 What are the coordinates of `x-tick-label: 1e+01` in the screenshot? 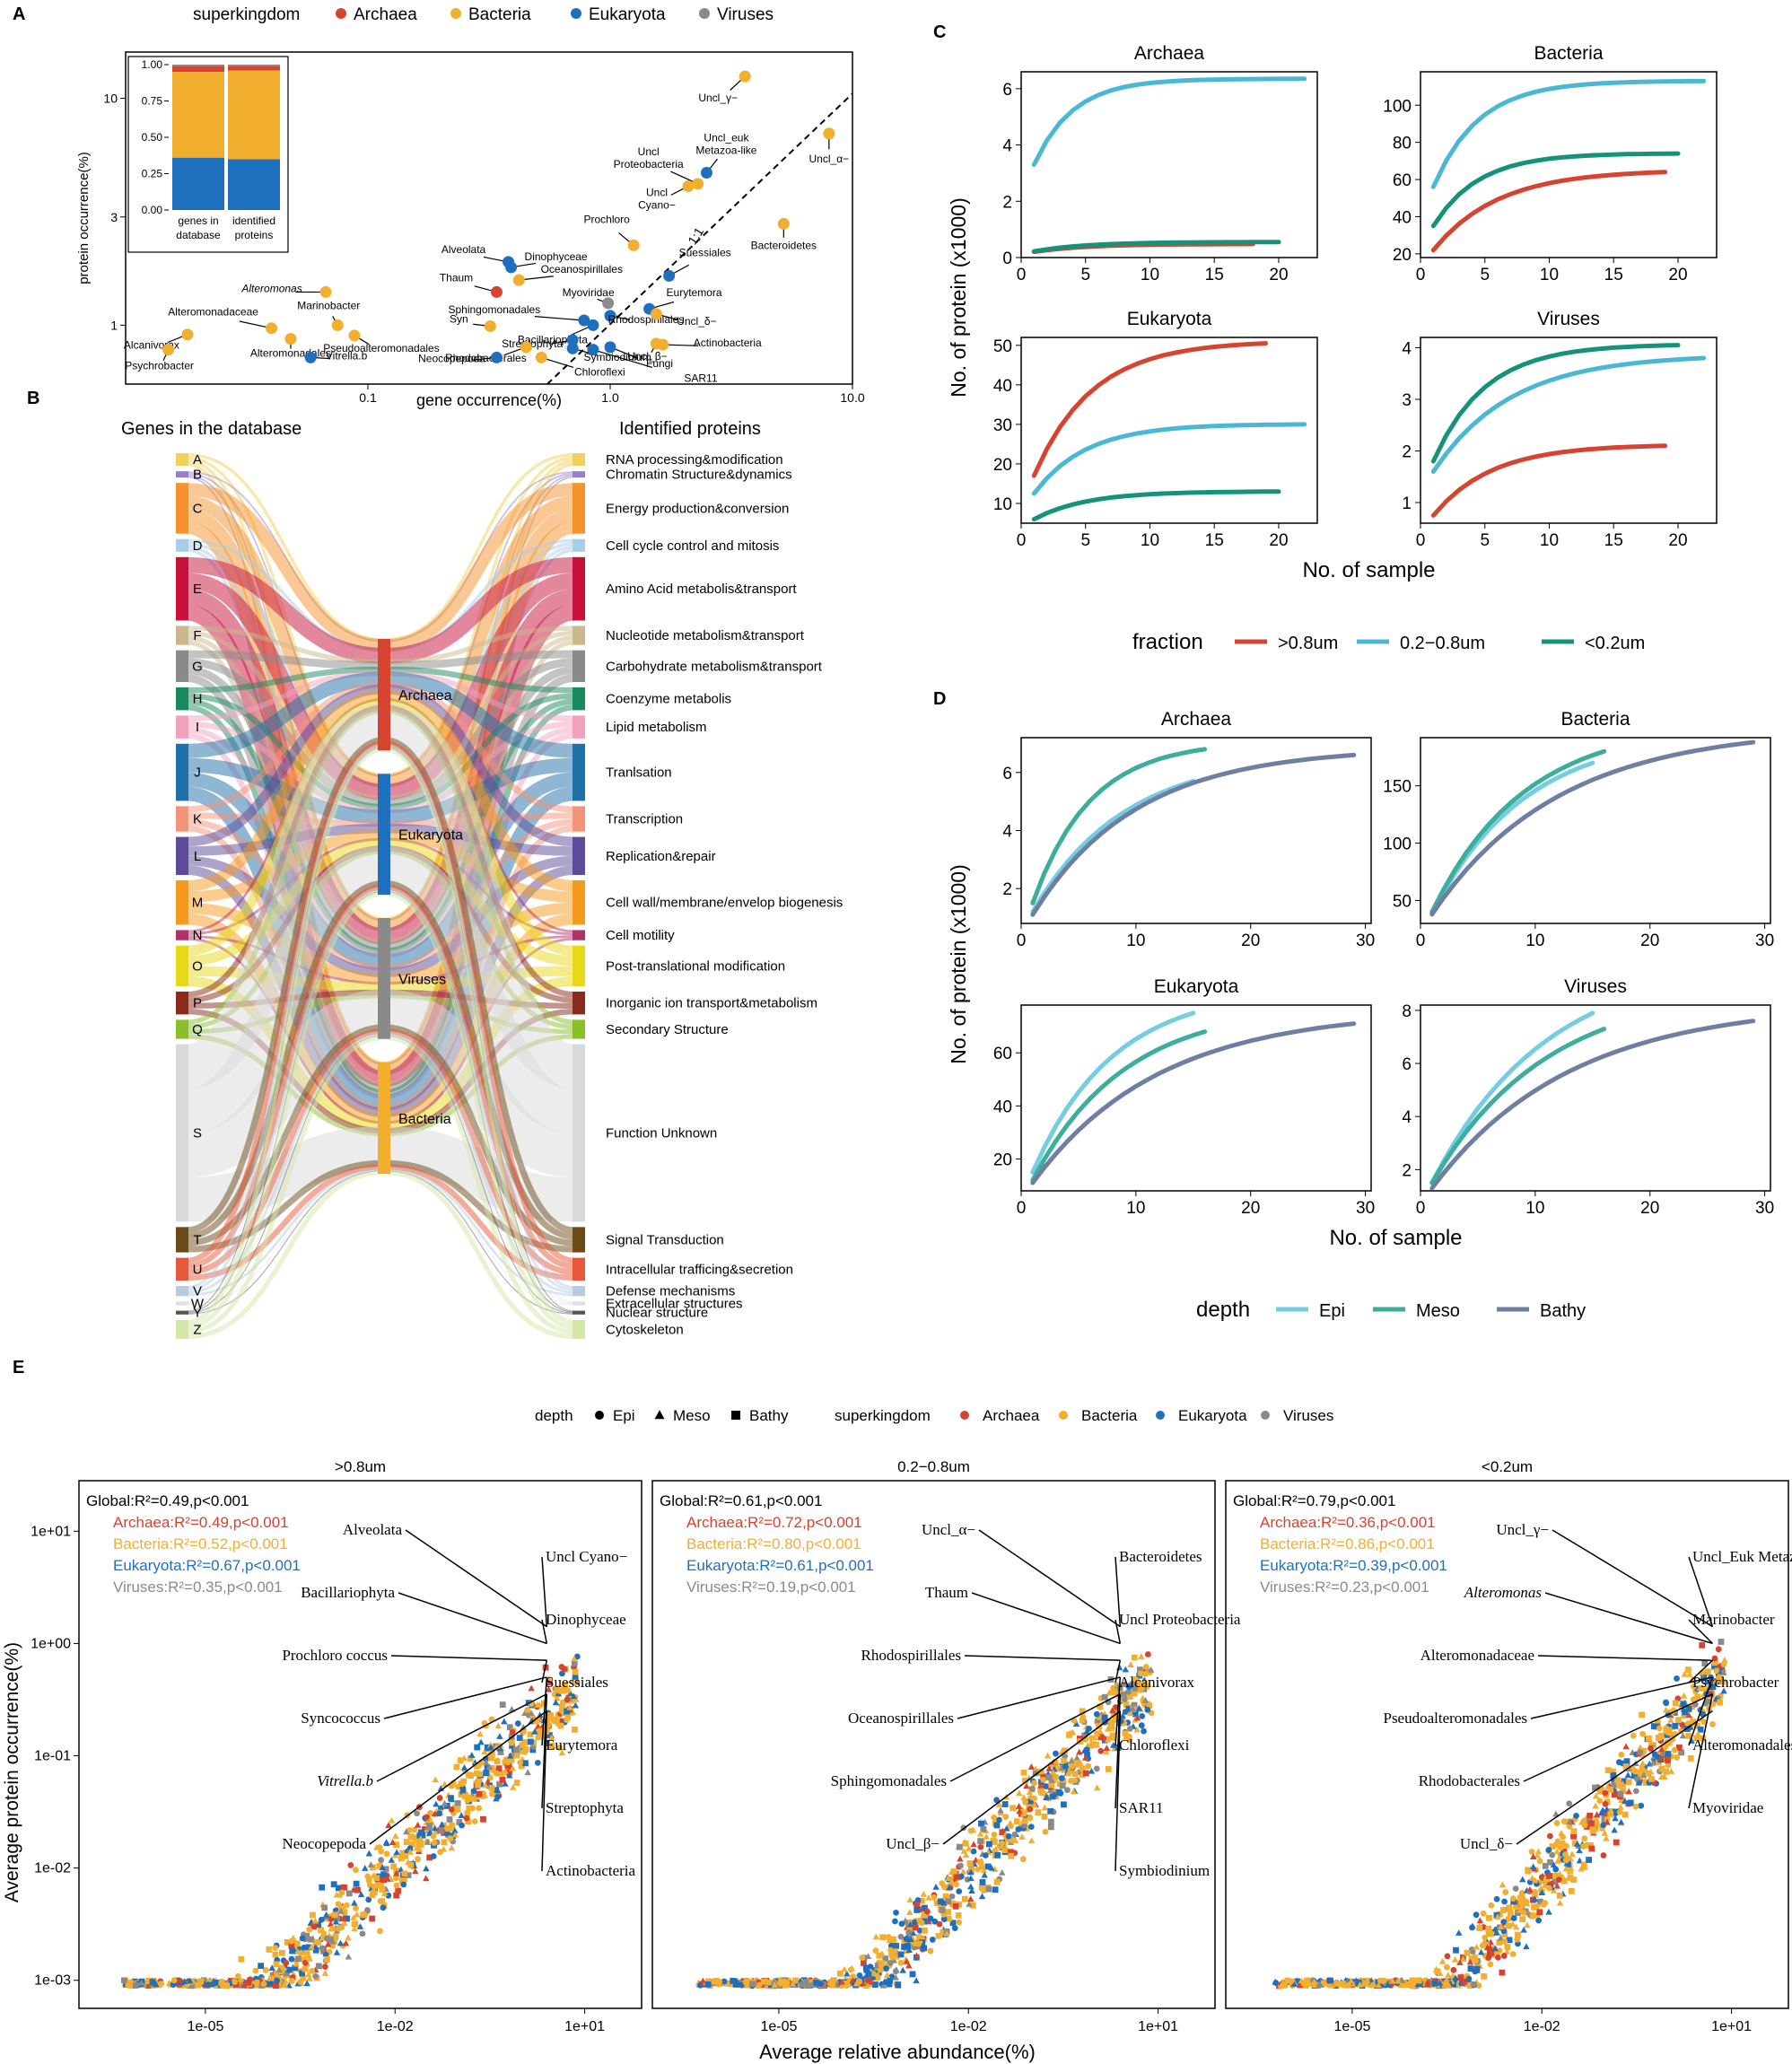 It's located at (1158, 2026).